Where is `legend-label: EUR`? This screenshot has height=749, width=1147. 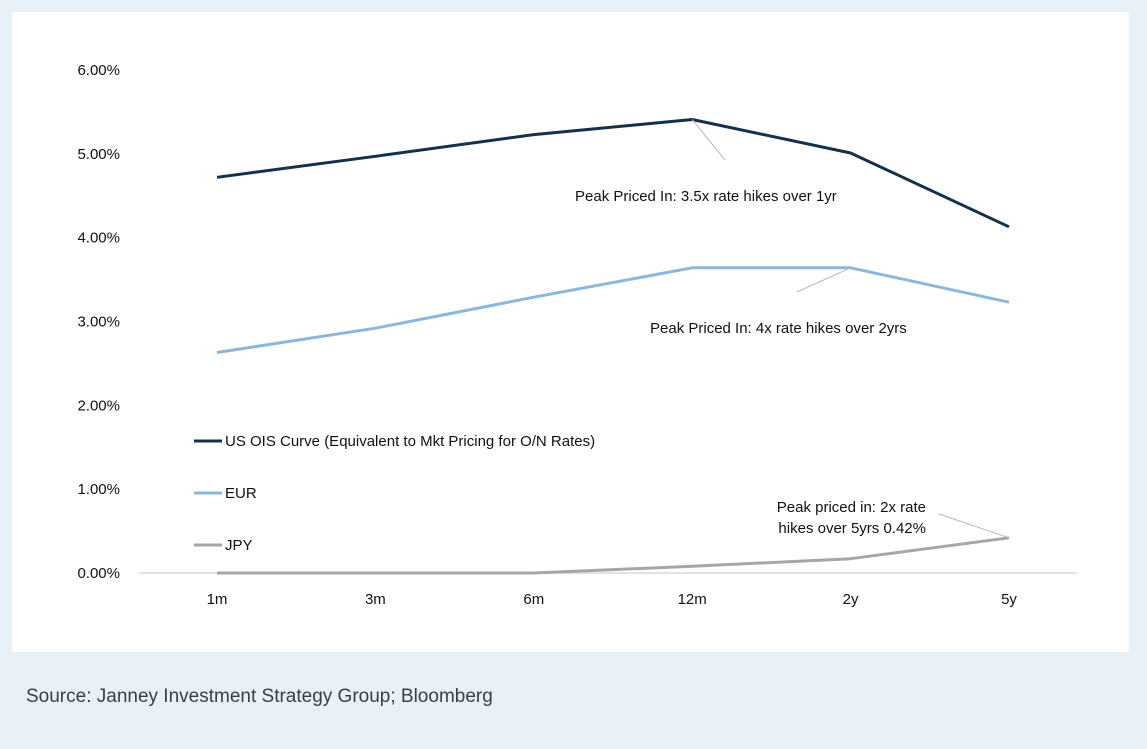 legend-label: EUR is located at coordinates (241, 493).